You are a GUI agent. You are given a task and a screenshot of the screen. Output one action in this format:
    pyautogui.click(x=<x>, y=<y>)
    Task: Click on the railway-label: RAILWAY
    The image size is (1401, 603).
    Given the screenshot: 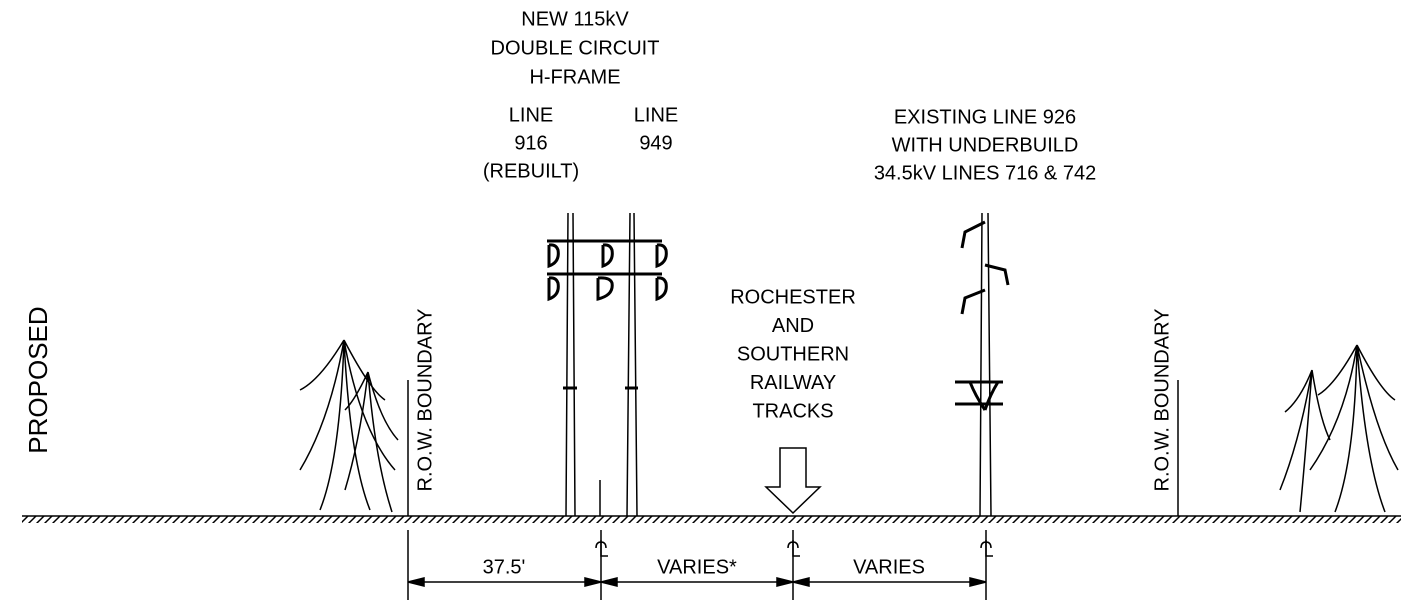 What is the action you would take?
    pyautogui.click(x=793, y=383)
    